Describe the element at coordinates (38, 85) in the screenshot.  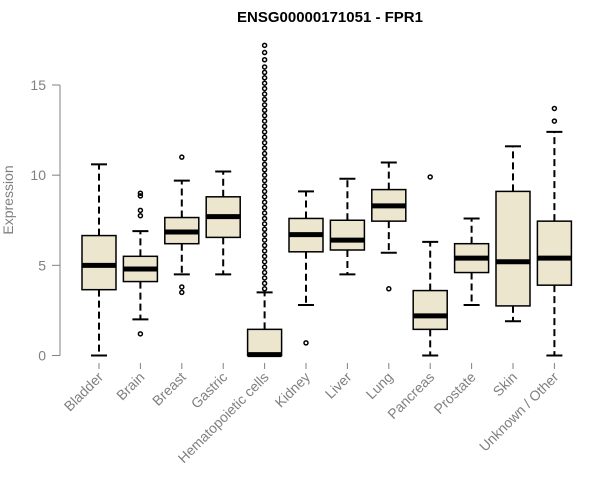
I see `y-tick-label: 15` at that location.